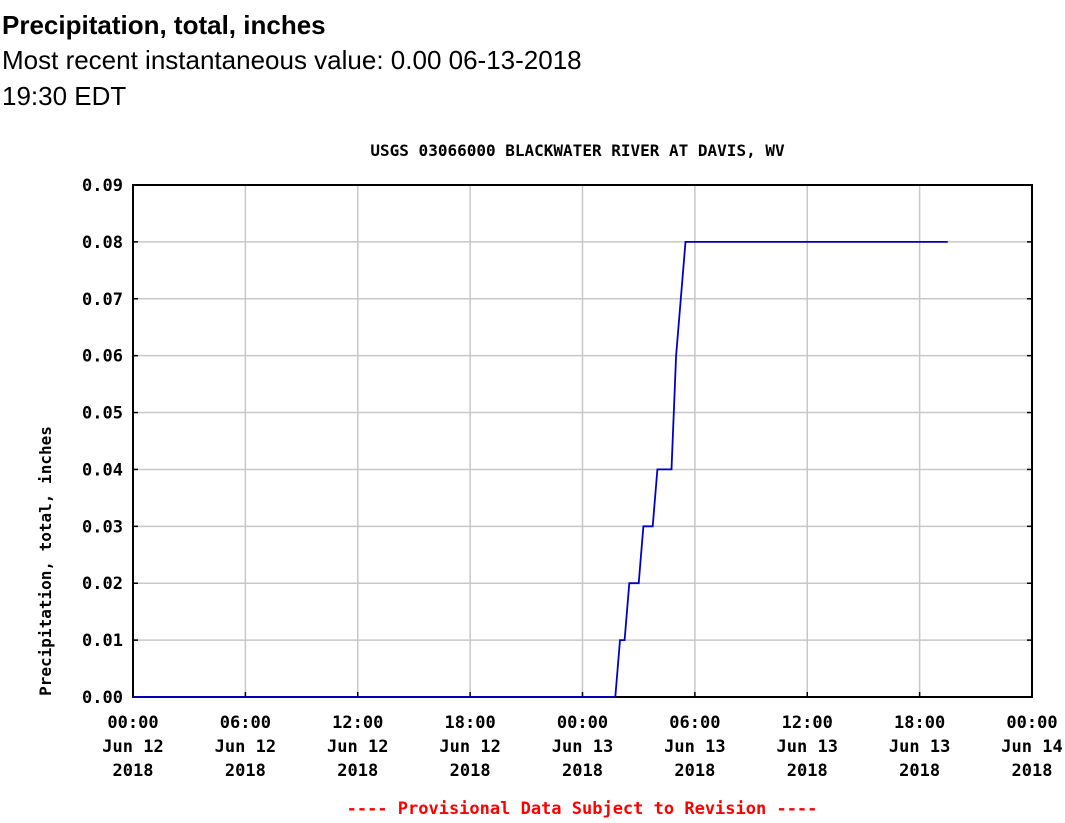 This screenshot has width=1065, height=823. I want to click on most-recent-label: Most recent instantaneous value:, so click(193, 60).